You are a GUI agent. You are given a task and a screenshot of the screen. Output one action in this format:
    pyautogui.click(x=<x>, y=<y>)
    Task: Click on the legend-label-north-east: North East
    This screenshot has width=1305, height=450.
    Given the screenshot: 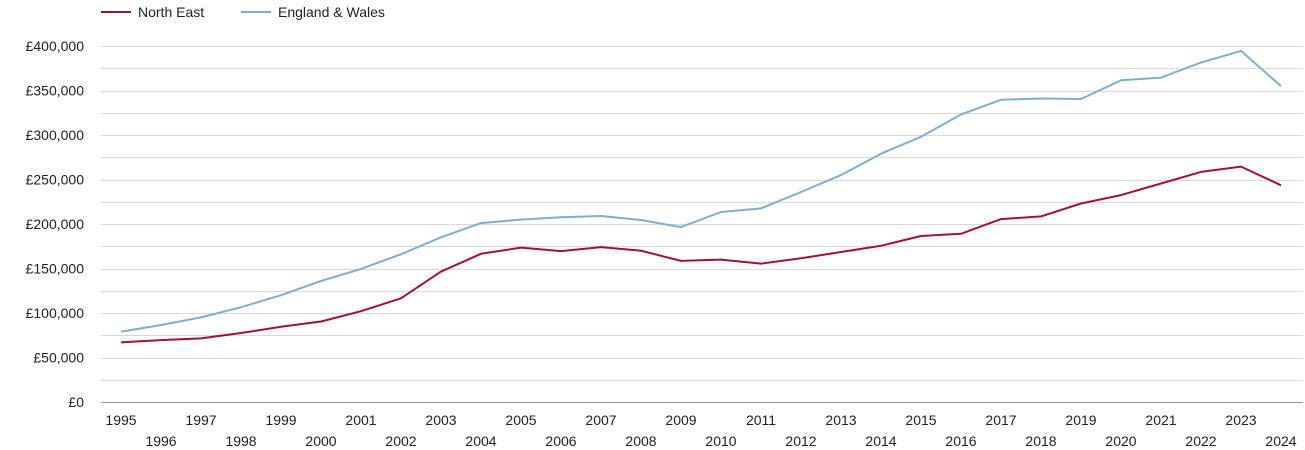 What is the action you would take?
    pyautogui.click(x=171, y=12)
    